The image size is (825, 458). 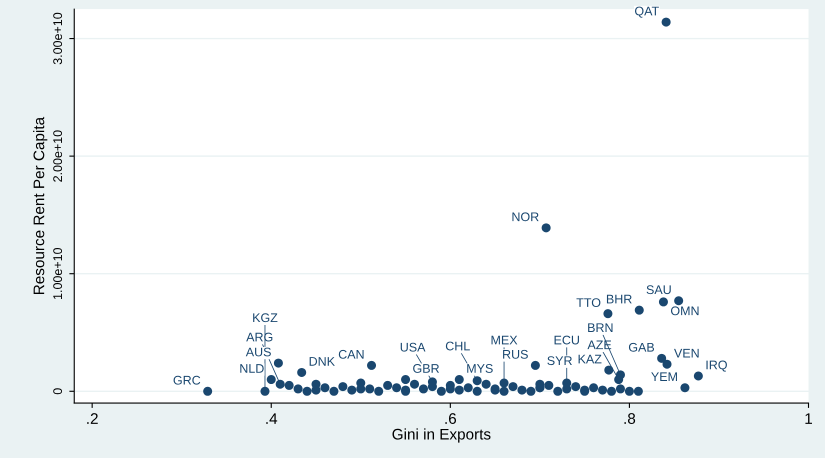 What do you see at coordinates (57, 156) in the screenshot?
I see `y-tick-label: 2.00e+10` at bounding box center [57, 156].